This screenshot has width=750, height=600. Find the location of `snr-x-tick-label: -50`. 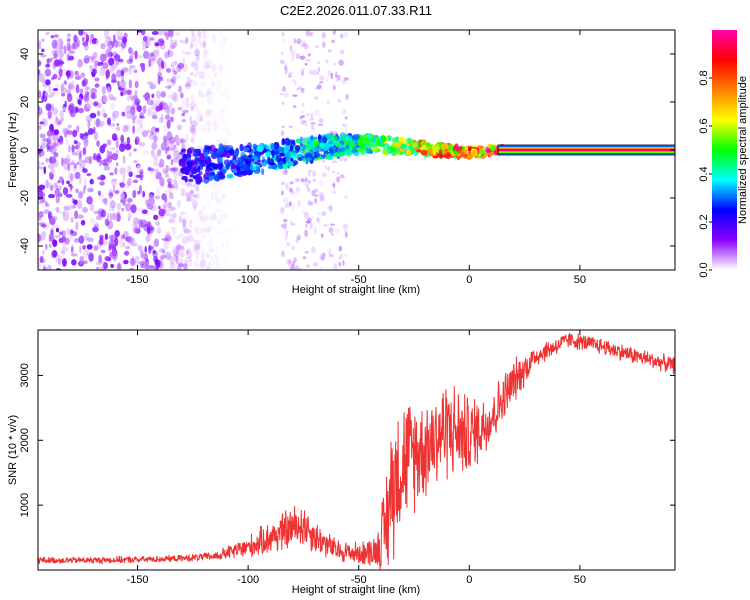

snr-x-tick-label: -50 is located at coordinates (359, 580).